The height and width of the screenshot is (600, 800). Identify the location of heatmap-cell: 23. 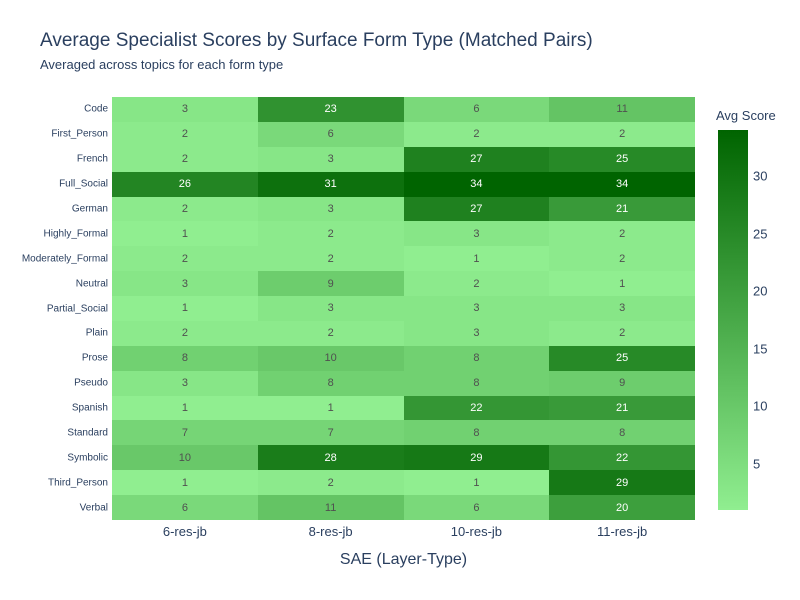
(330, 109).